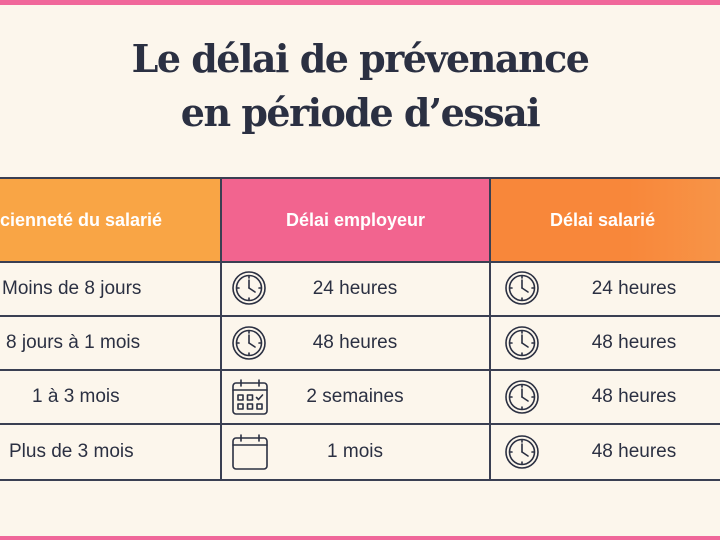 The width and height of the screenshot is (720, 540). I want to click on table-row-2-employee-notice: 48 heures, so click(634, 342).